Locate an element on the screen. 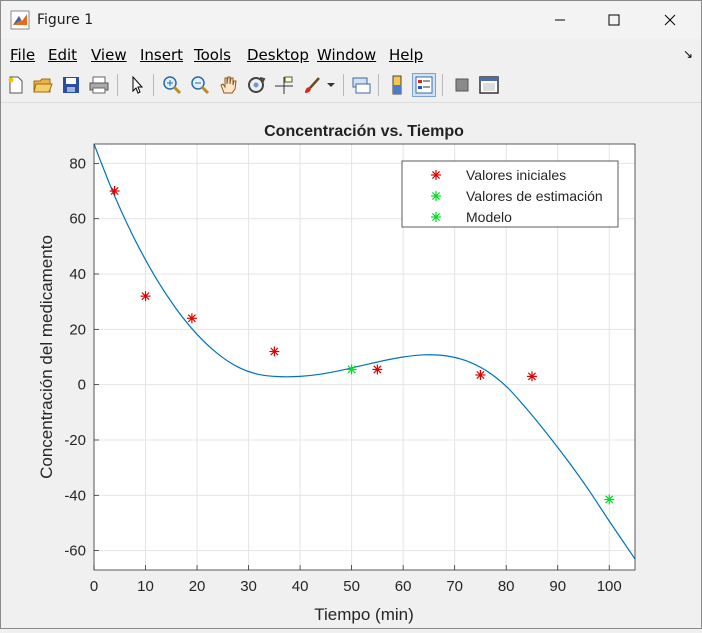 This screenshot has width=702, height=633. menu-window: Window is located at coordinates (347, 55).